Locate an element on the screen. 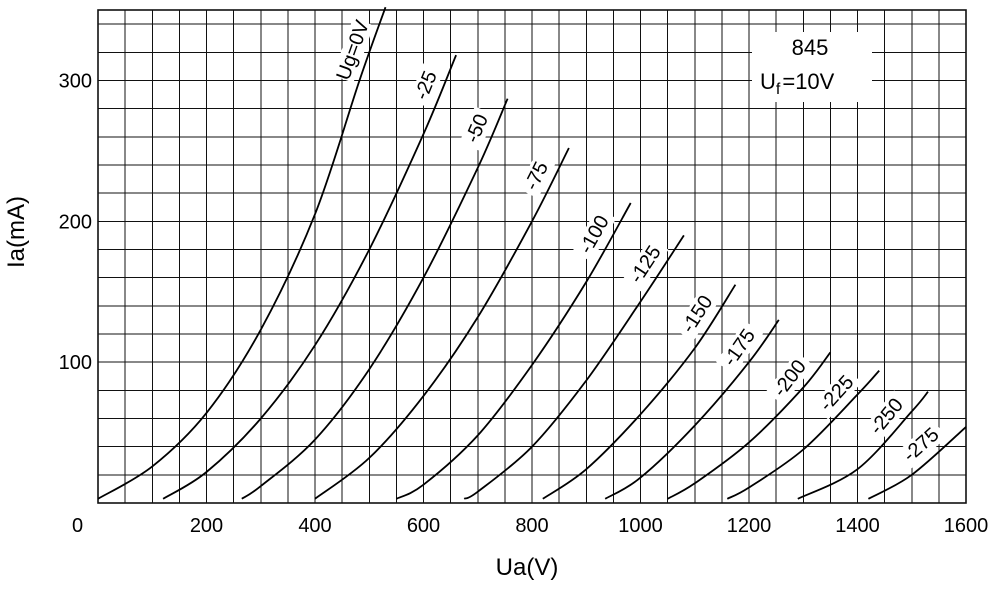  curve-label: -150 is located at coordinates (697, 314).